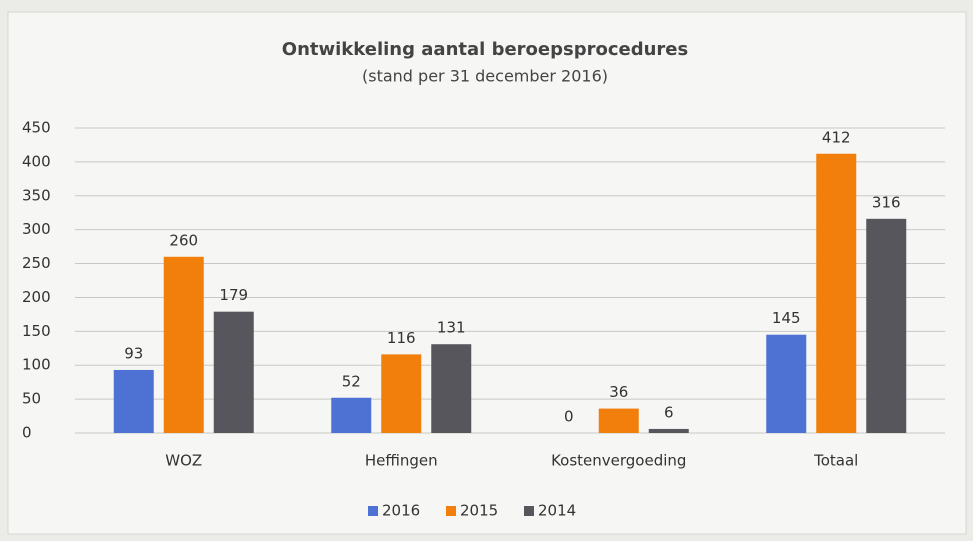 The image size is (973, 541). What do you see at coordinates (401, 461) in the screenshot?
I see `x-tick-label: Heffingen` at bounding box center [401, 461].